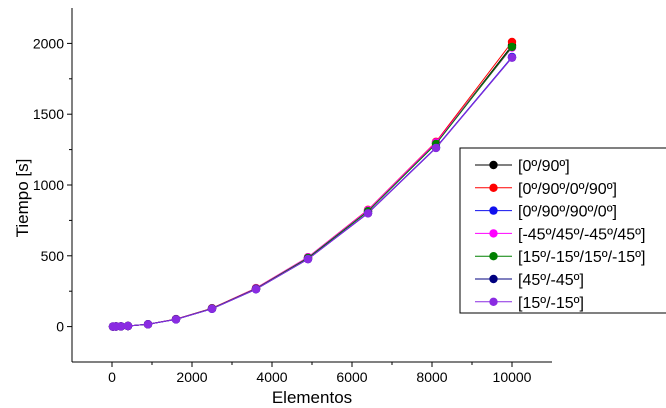  Describe the element at coordinates (512, 377) in the screenshot. I see `x-tick-label: 10000` at that location.